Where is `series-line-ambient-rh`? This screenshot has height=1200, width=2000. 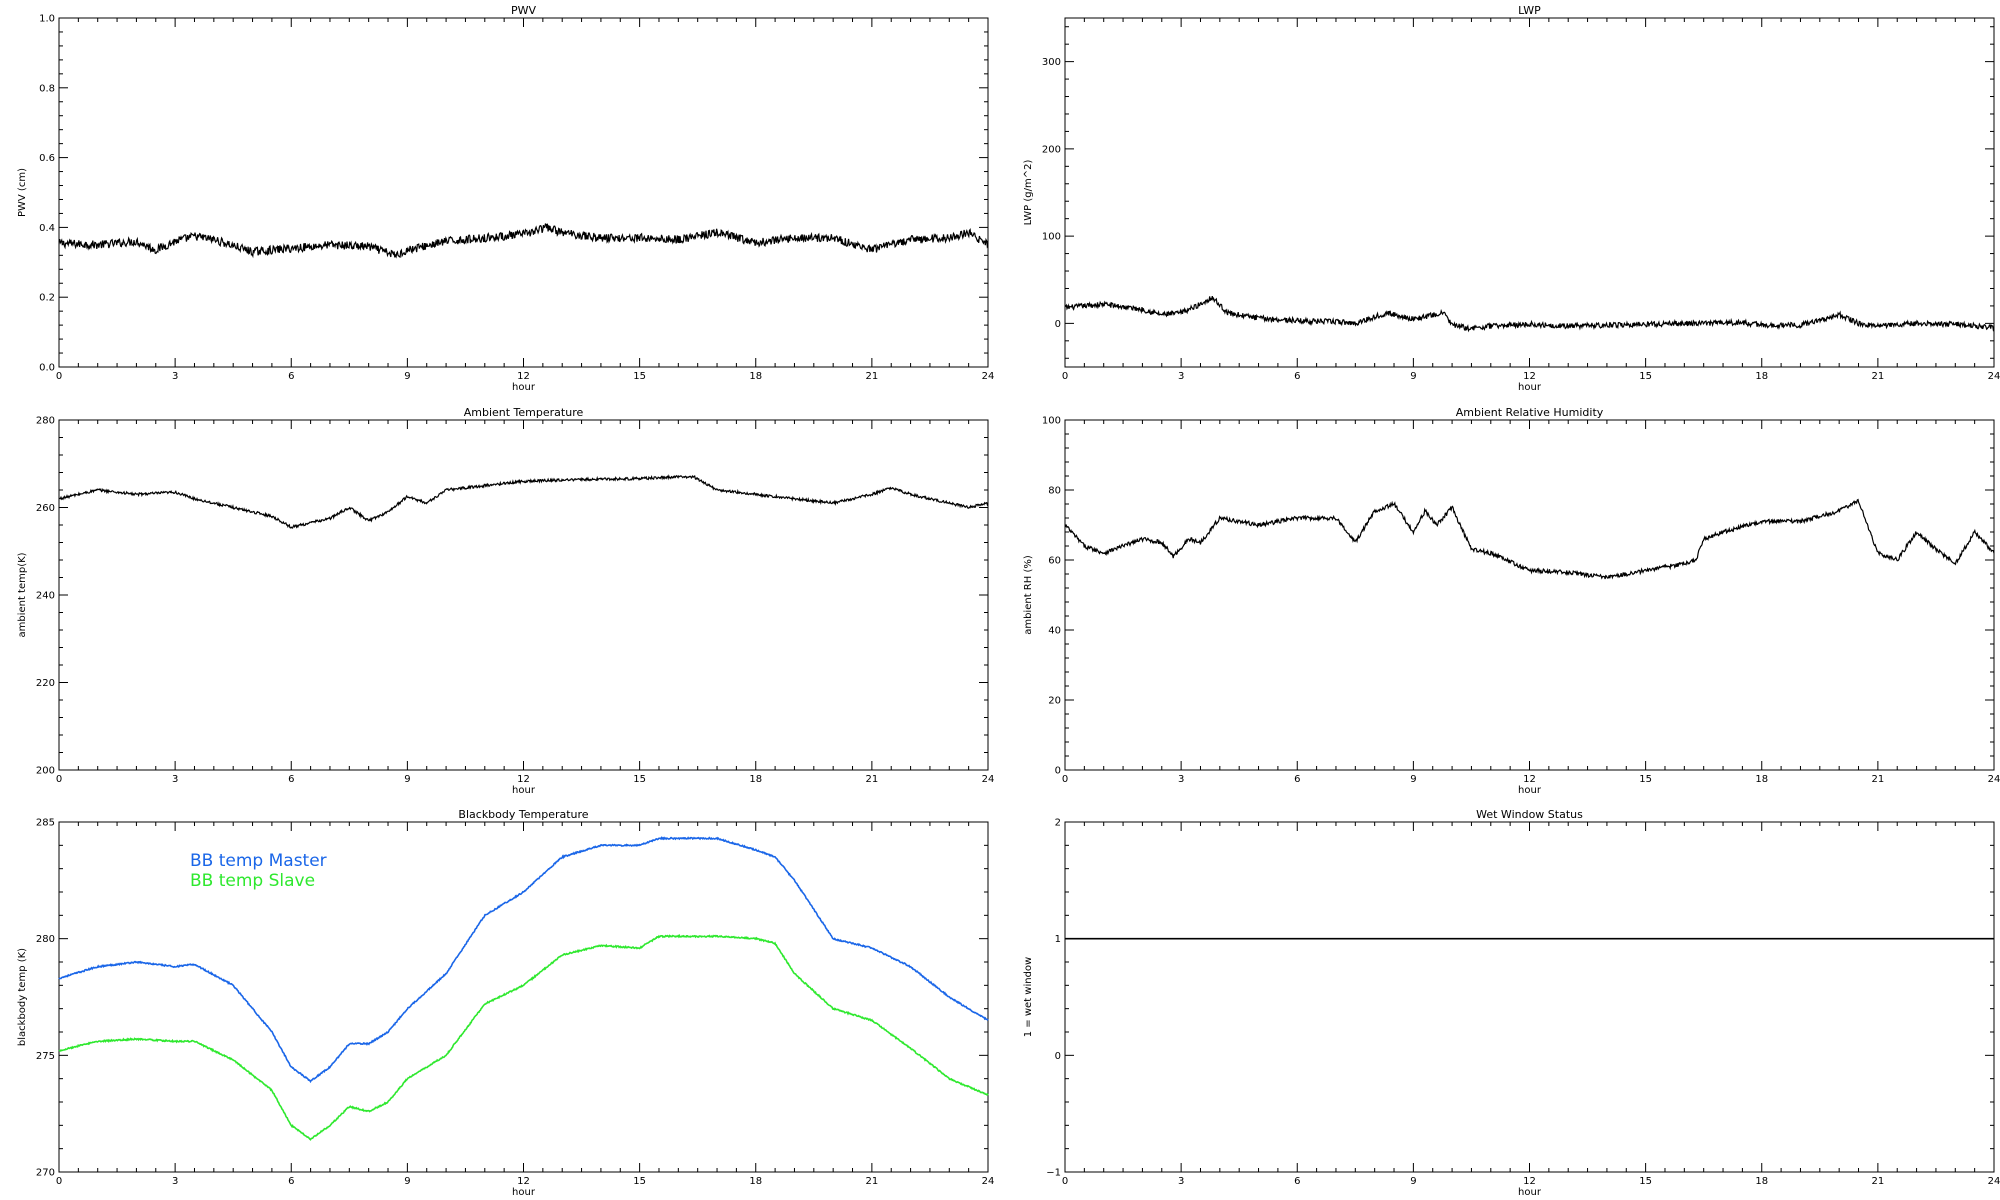
series-line-ambient-rh is located at coordinates (1529, 539).